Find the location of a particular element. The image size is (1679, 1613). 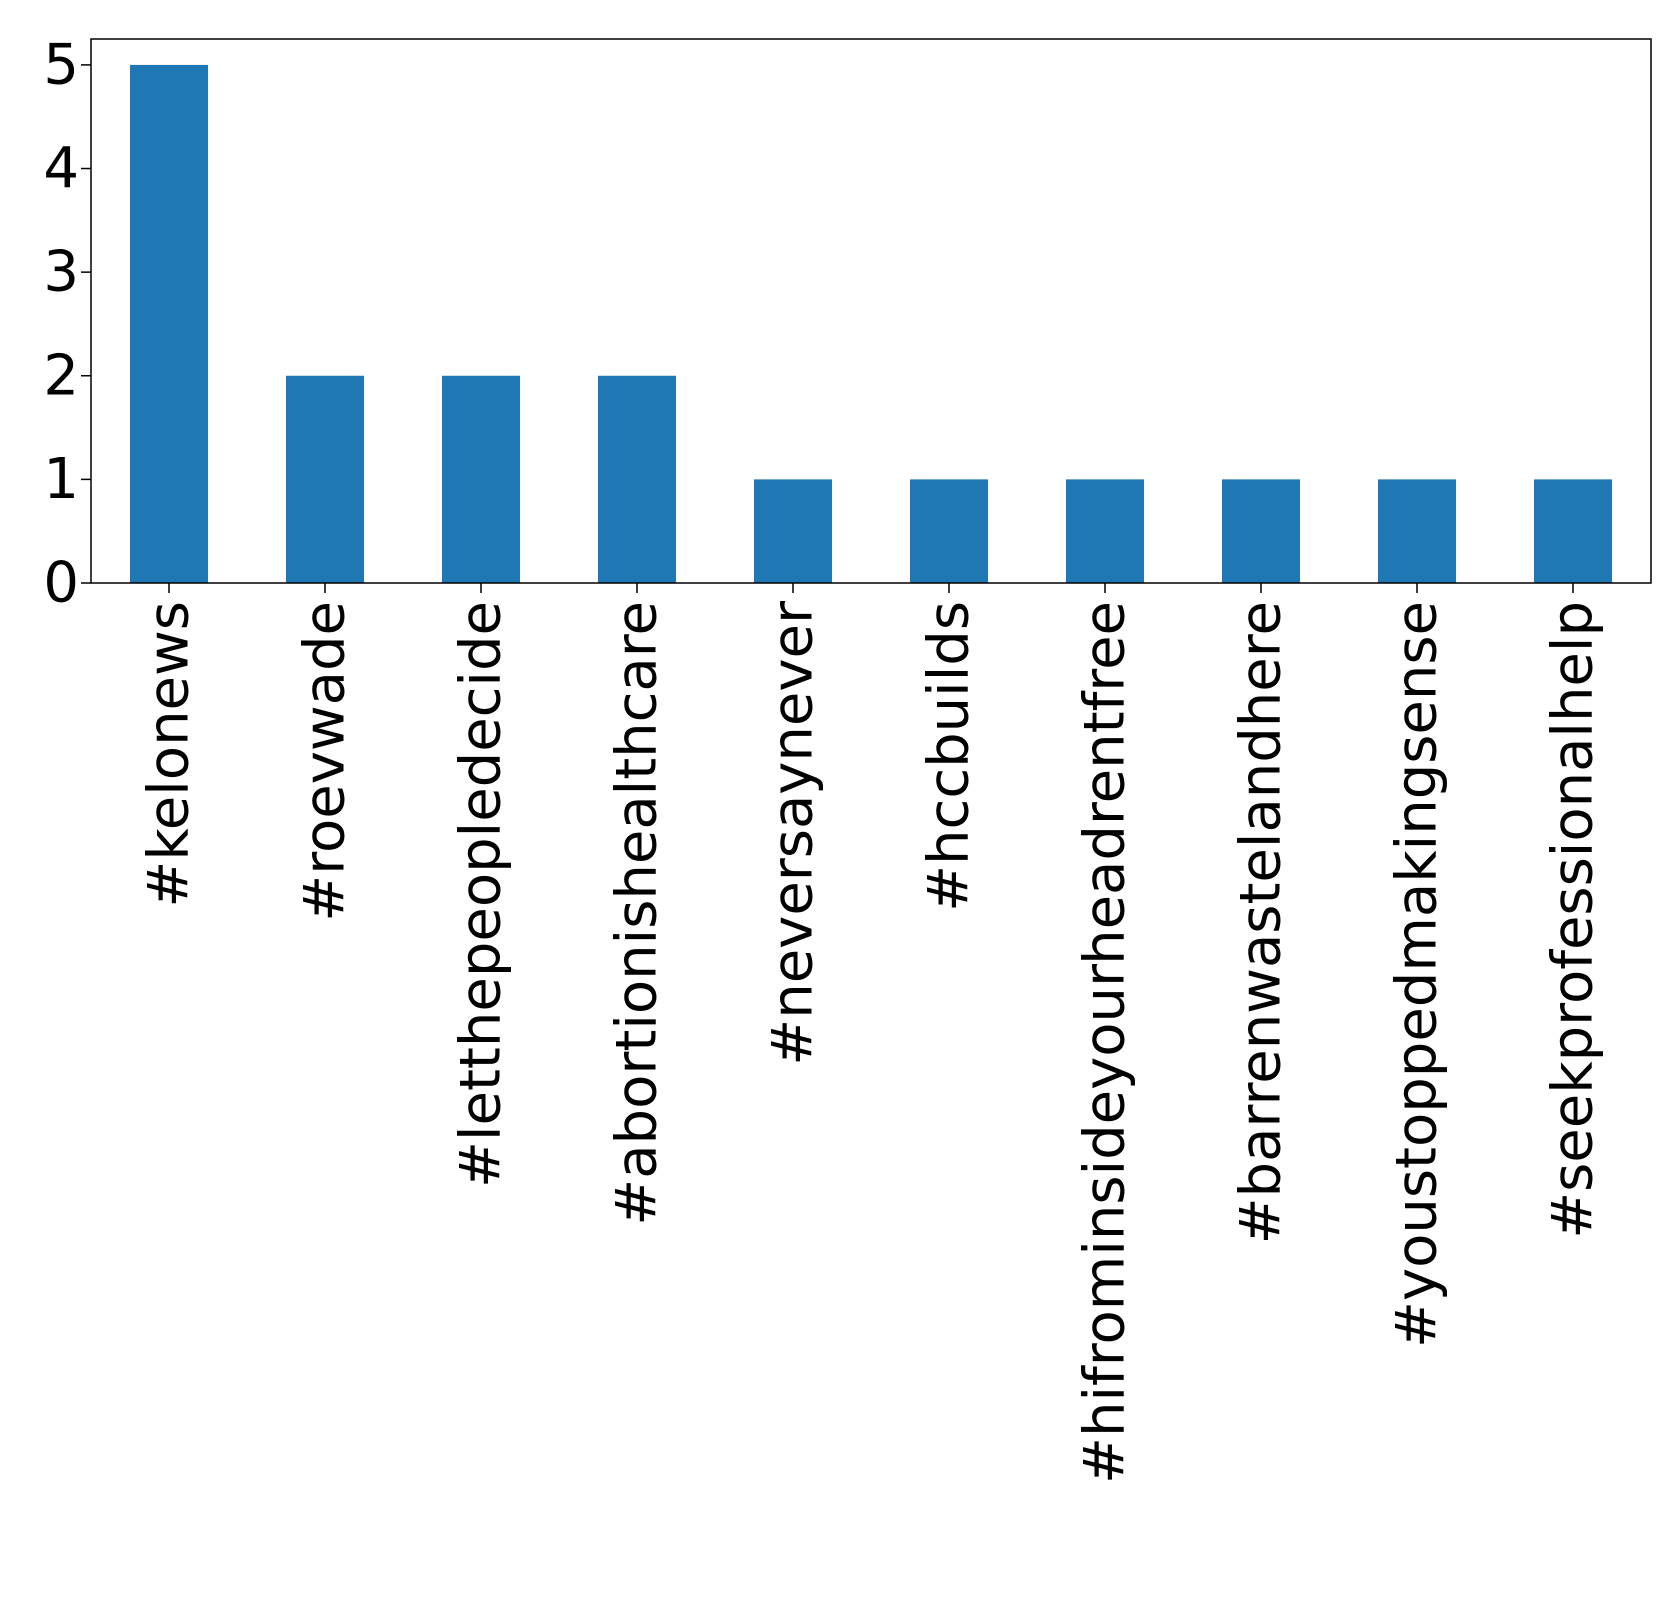

x-tick-label: #youstoppedmakingsense is located at coordinates (1417, 974).